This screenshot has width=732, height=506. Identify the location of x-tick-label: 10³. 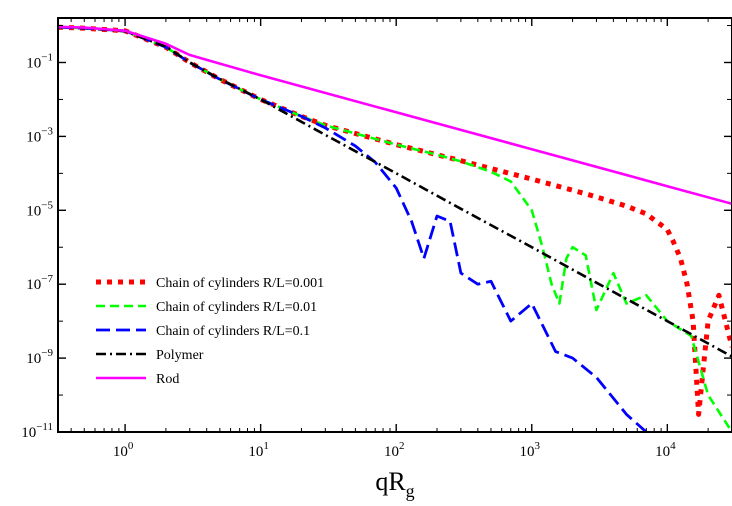
(530, 450).